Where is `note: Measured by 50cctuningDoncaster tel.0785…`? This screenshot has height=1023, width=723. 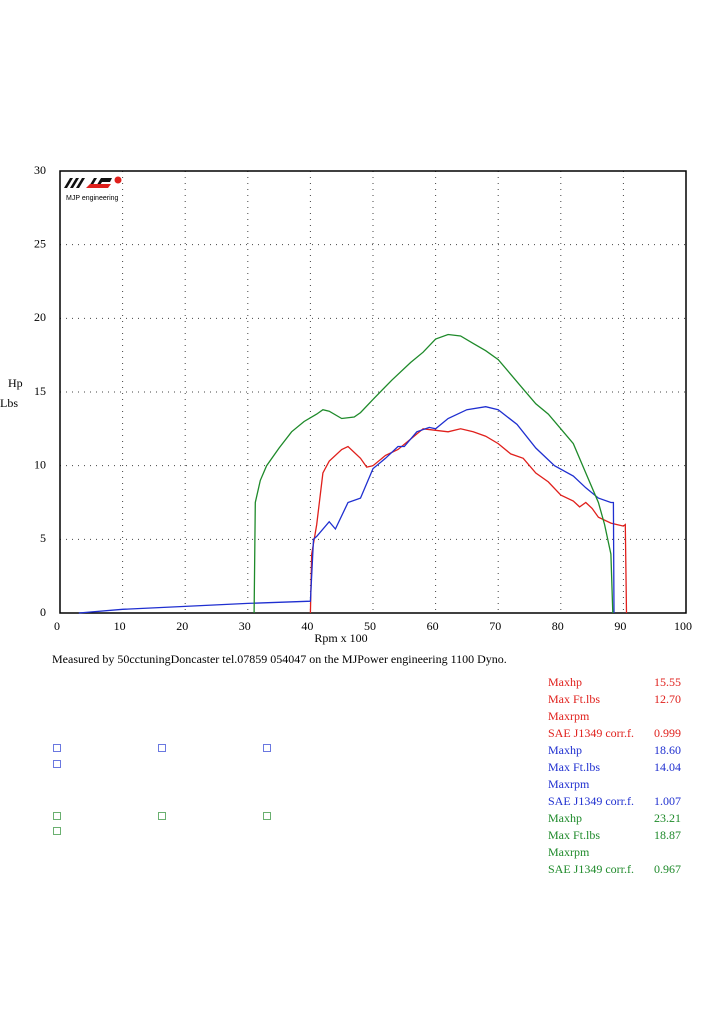
note: Measured by 50cctuningDoncaster tel.0785… is located at coordinates (279, 659).